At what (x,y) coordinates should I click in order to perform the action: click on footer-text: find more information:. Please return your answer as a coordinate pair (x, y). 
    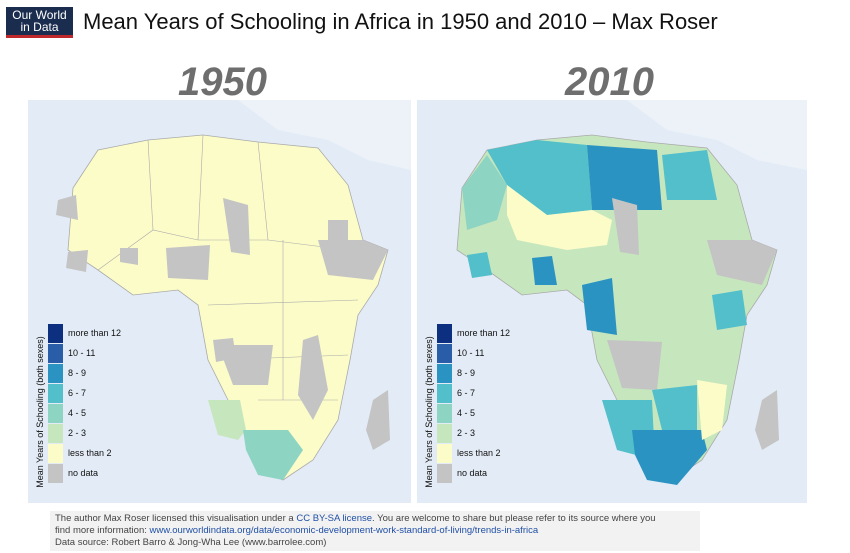
    Looking at the image, I should click on (102, 530).